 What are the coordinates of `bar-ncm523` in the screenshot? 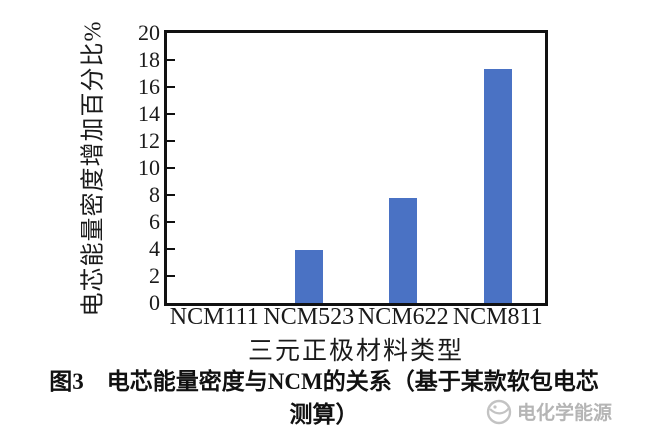 It's located at (308, 276).